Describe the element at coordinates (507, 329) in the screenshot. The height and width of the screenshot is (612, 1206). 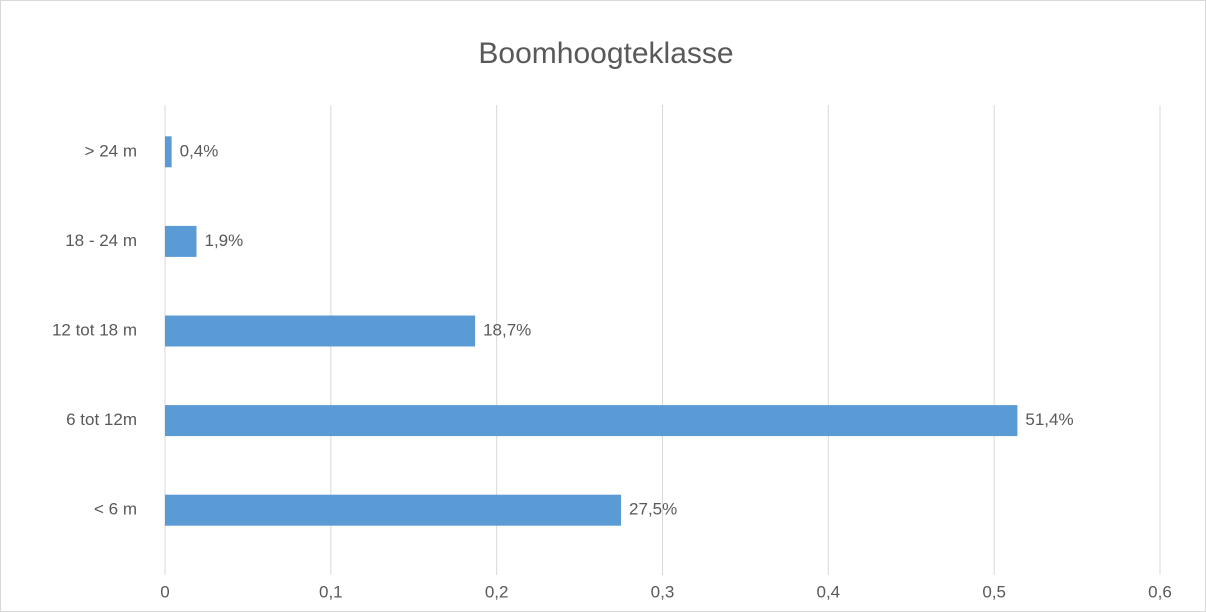
I see `data-label: 18,7%` at that location.